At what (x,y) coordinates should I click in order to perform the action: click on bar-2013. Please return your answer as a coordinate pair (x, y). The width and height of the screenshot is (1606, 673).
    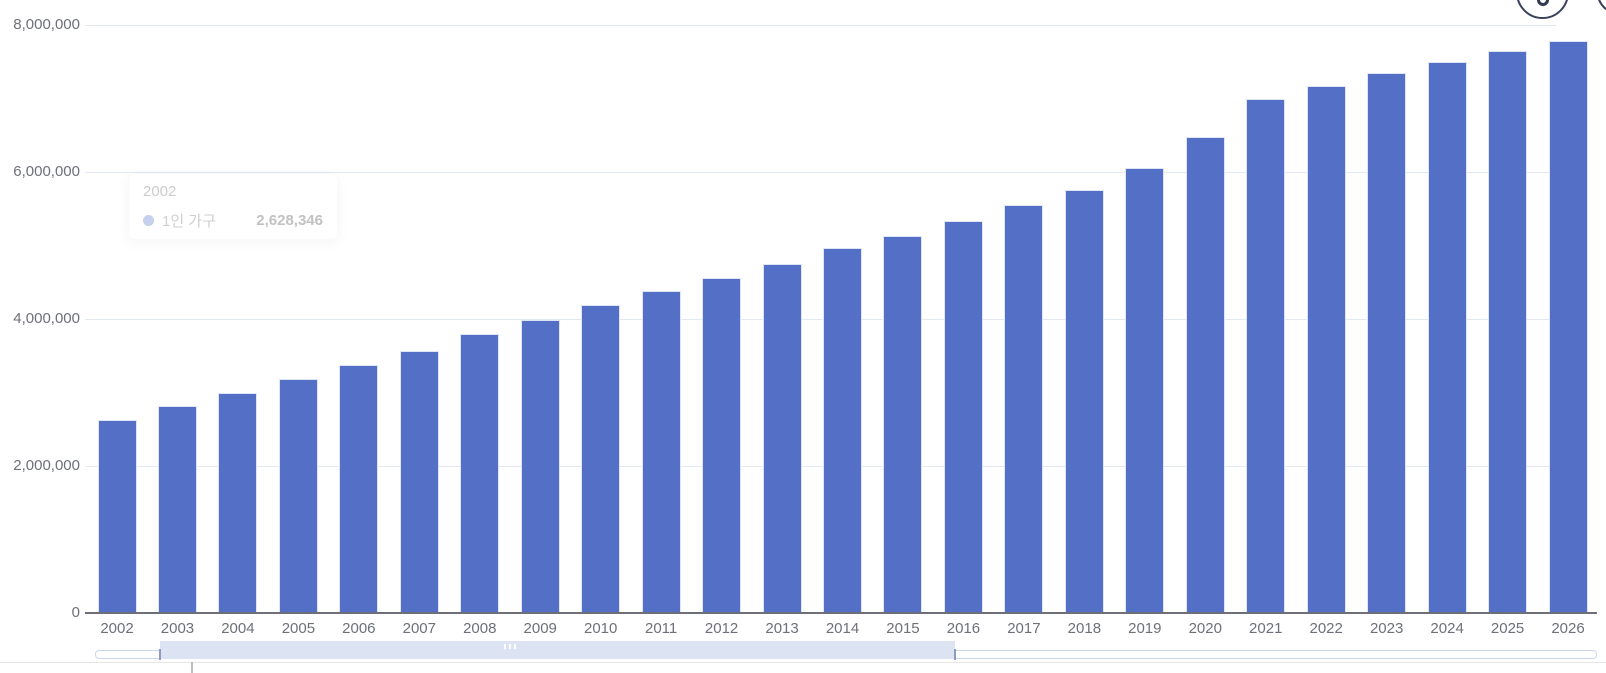
    Looking at the image, I should click on (782, 438).